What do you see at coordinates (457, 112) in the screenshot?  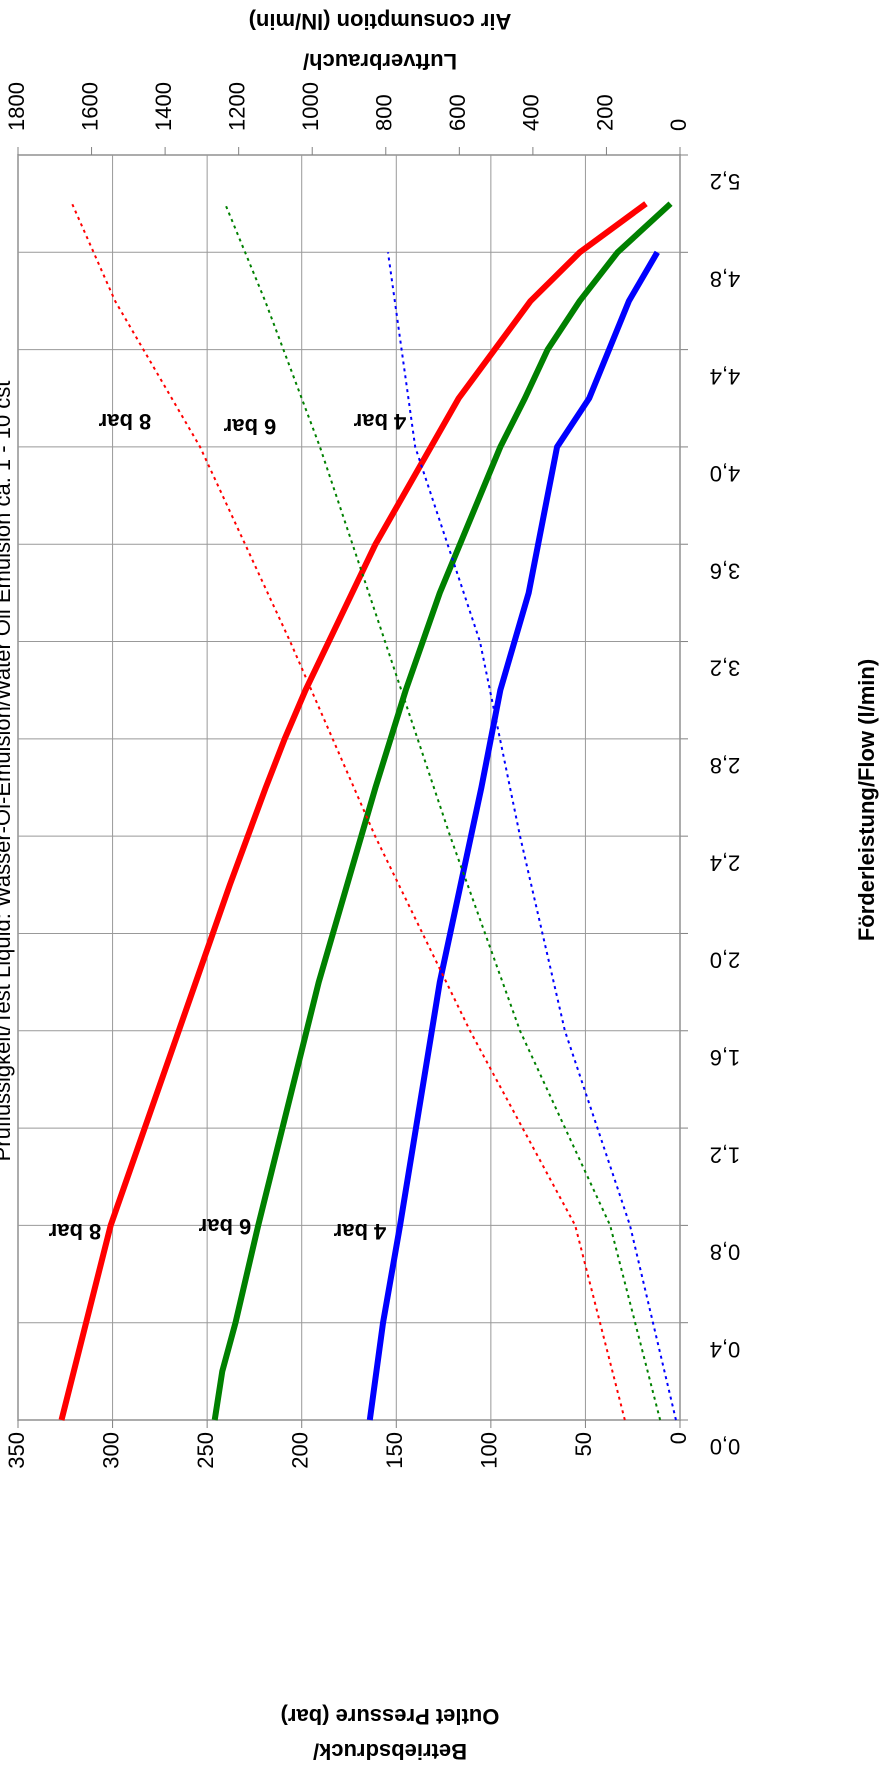 I see `y2-tick-label: 600` at bounding box center [457, 112].